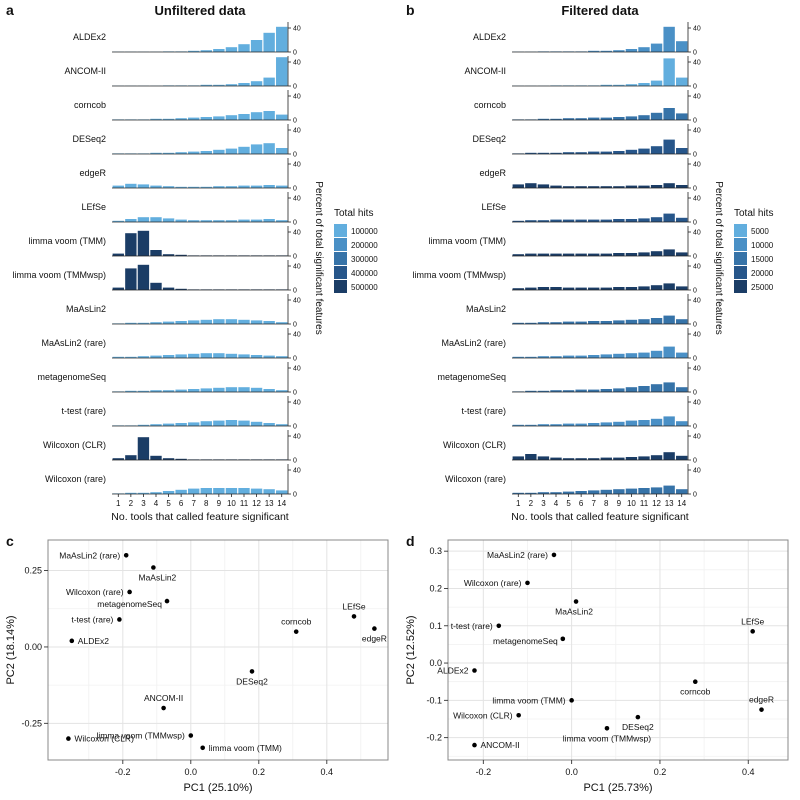 This screenshot has height=800, width=800. I want to click on xtick-label: 12, so click(656, 503).